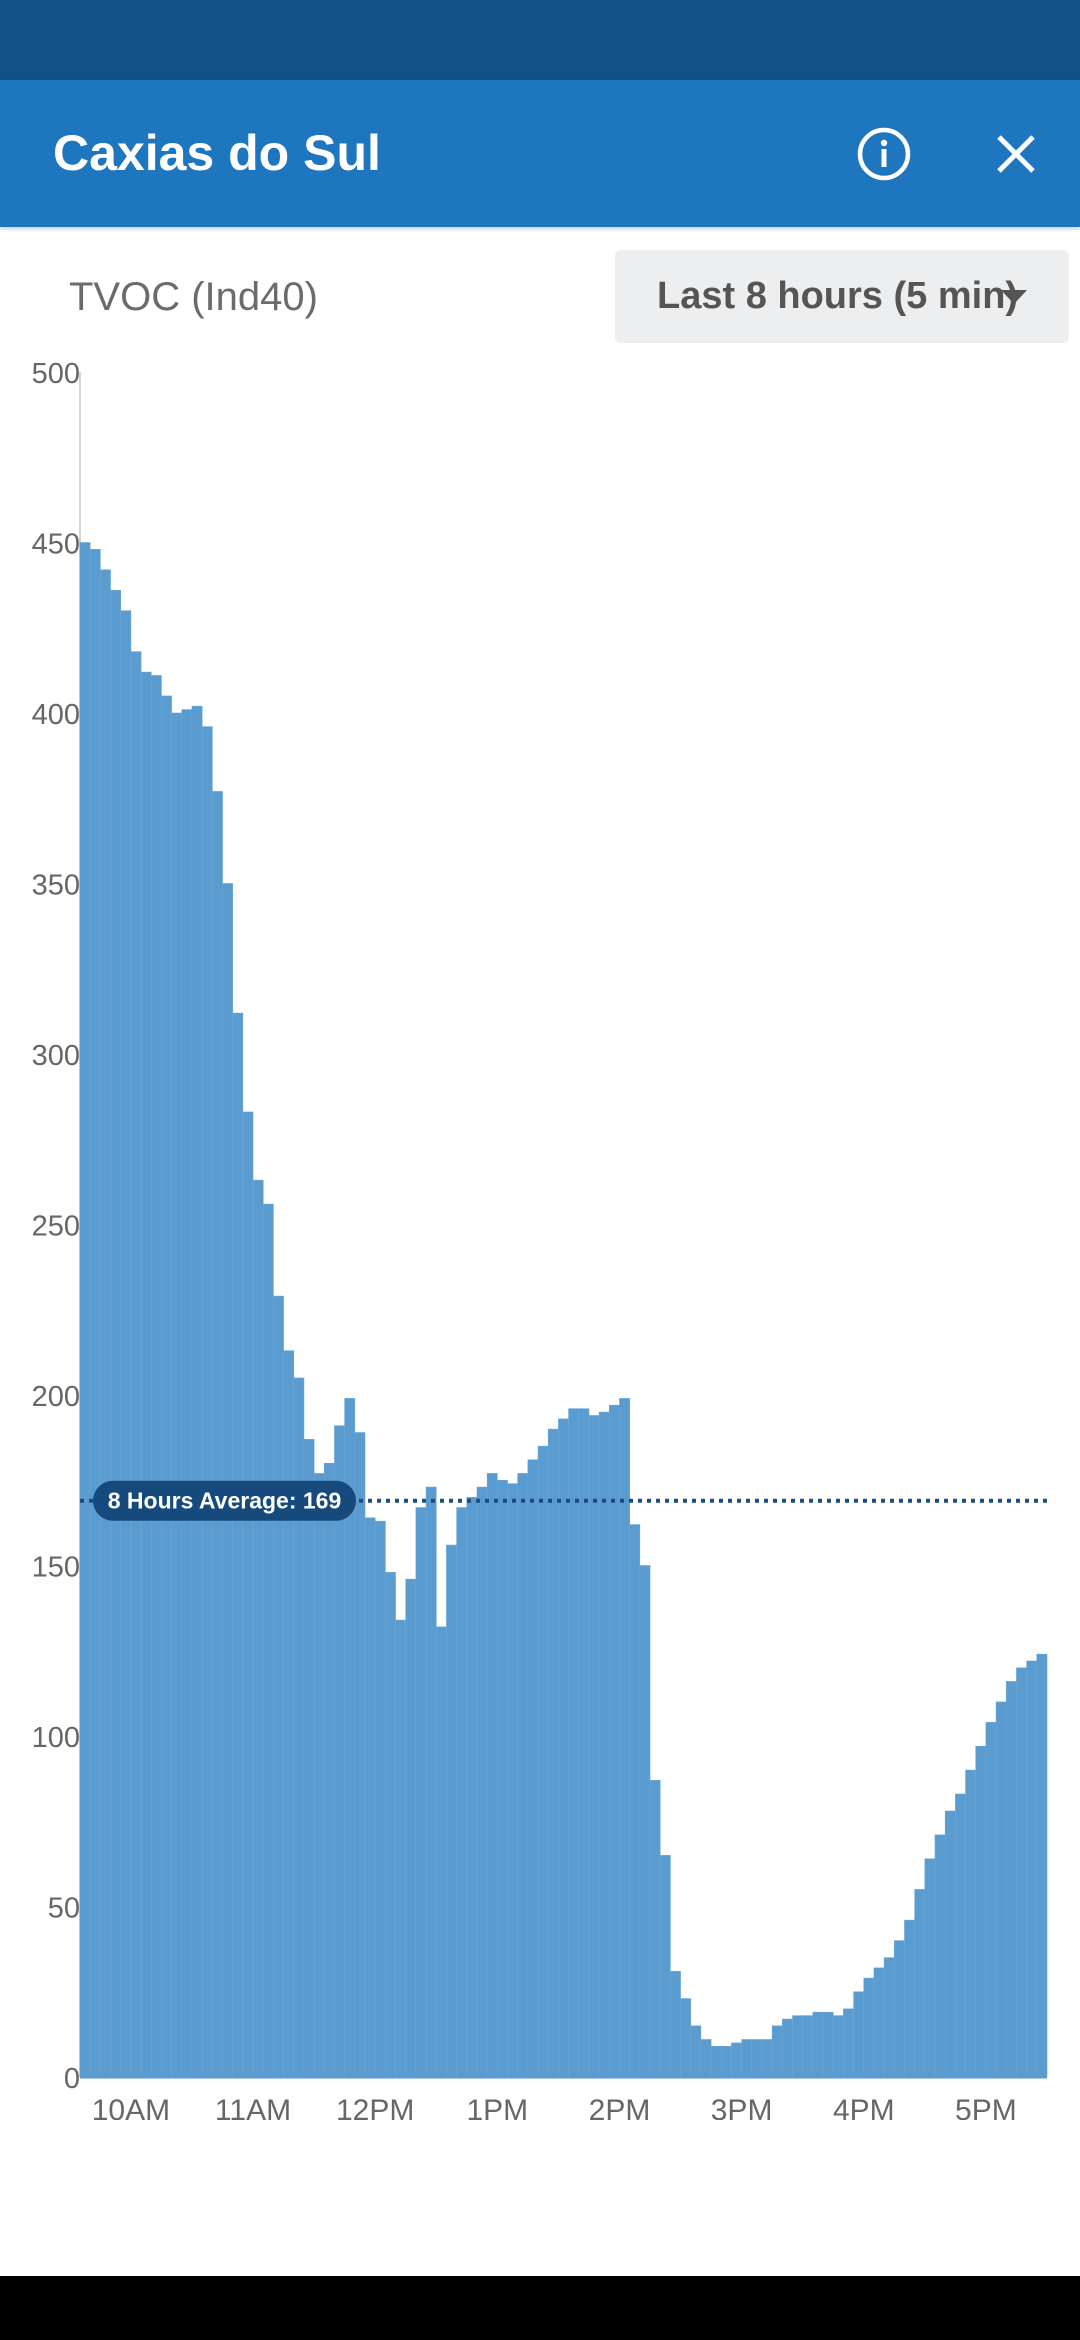 This screenshot has height=2340, width=1080. I want to click on average-label-badge, so click(224, 1500).